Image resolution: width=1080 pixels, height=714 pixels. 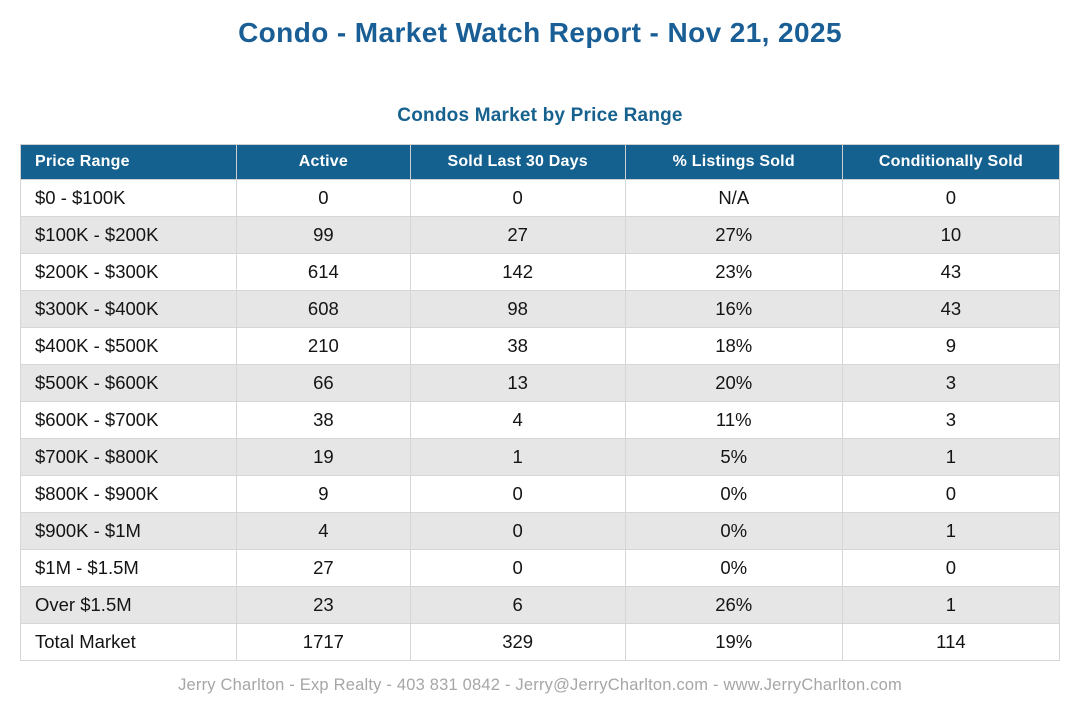 What do you see at coordinates (323, 272) in the screenshot?
I see `value-cell: 614` at bounding box center [323, 272].